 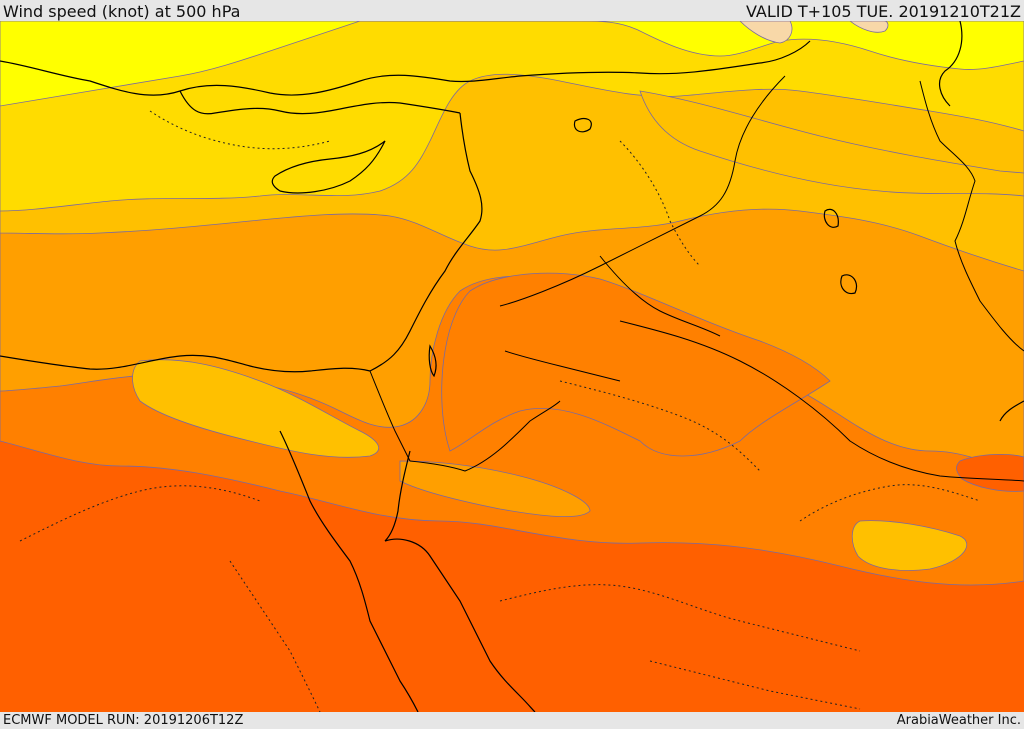 I want to click on model-run: ECMWF MODEL RUN: 20191206T12Z, so click(x=123, y=720).